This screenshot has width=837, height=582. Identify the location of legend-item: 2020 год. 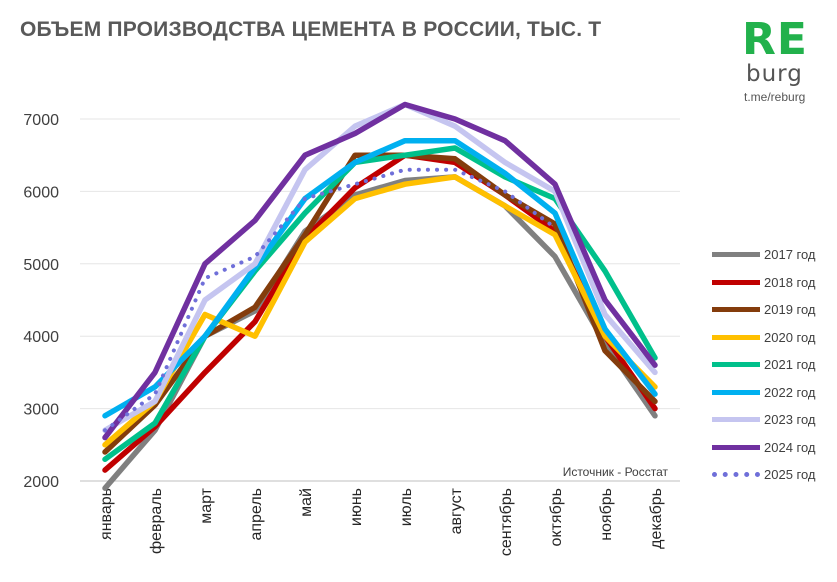
(764, 338).